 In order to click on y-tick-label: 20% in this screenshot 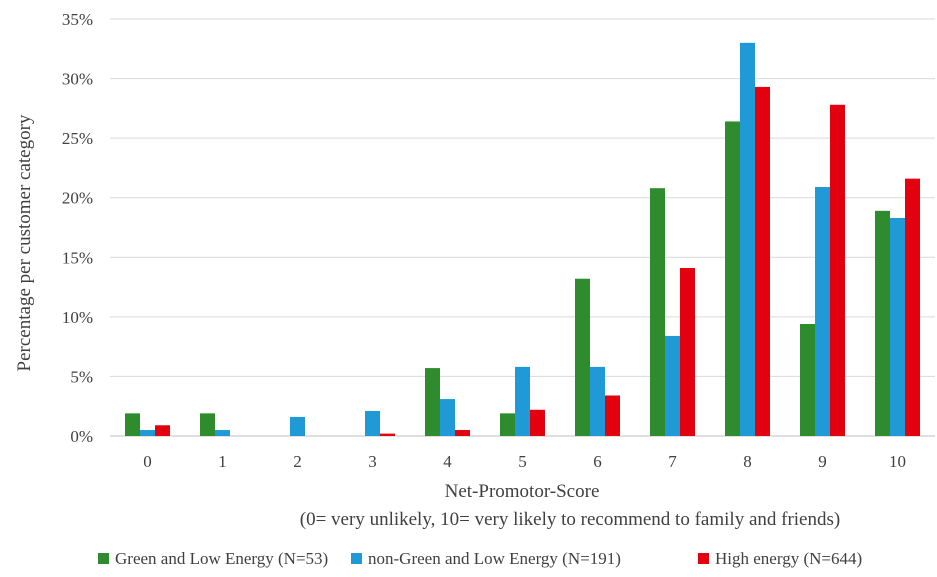, I will do `click(77, 198)`.